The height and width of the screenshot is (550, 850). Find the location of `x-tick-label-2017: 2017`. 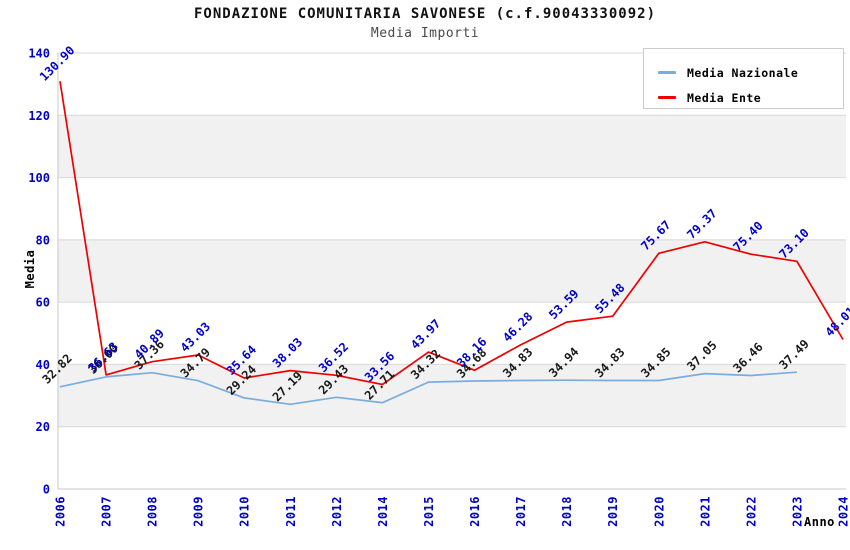

x-tick-label-2017: 2017 is located at coordinates (521, 511).